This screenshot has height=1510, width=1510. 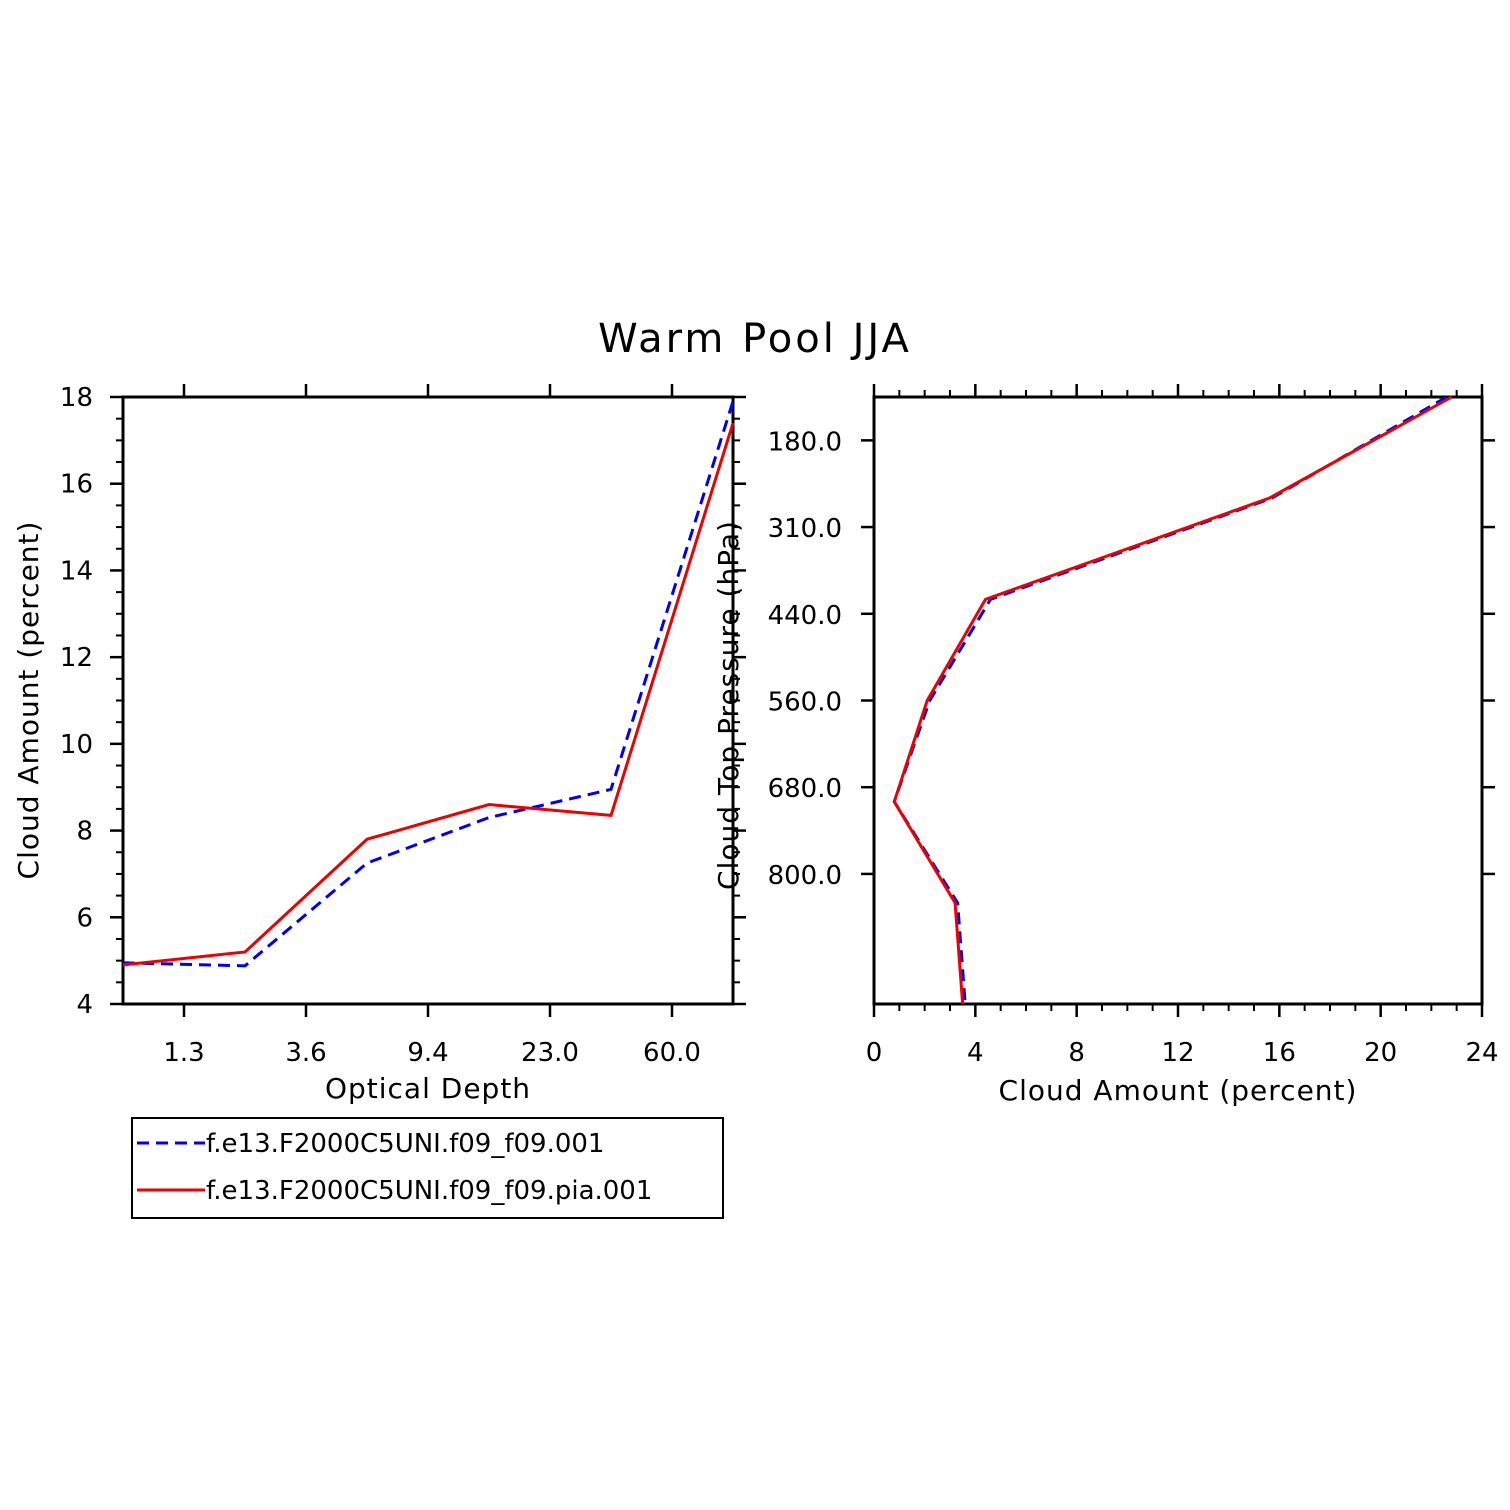 What do you see at coordinates (76, 658) in the screenshot?
I see `left-y-tick-label: 12` at bounding box center [76, 658].